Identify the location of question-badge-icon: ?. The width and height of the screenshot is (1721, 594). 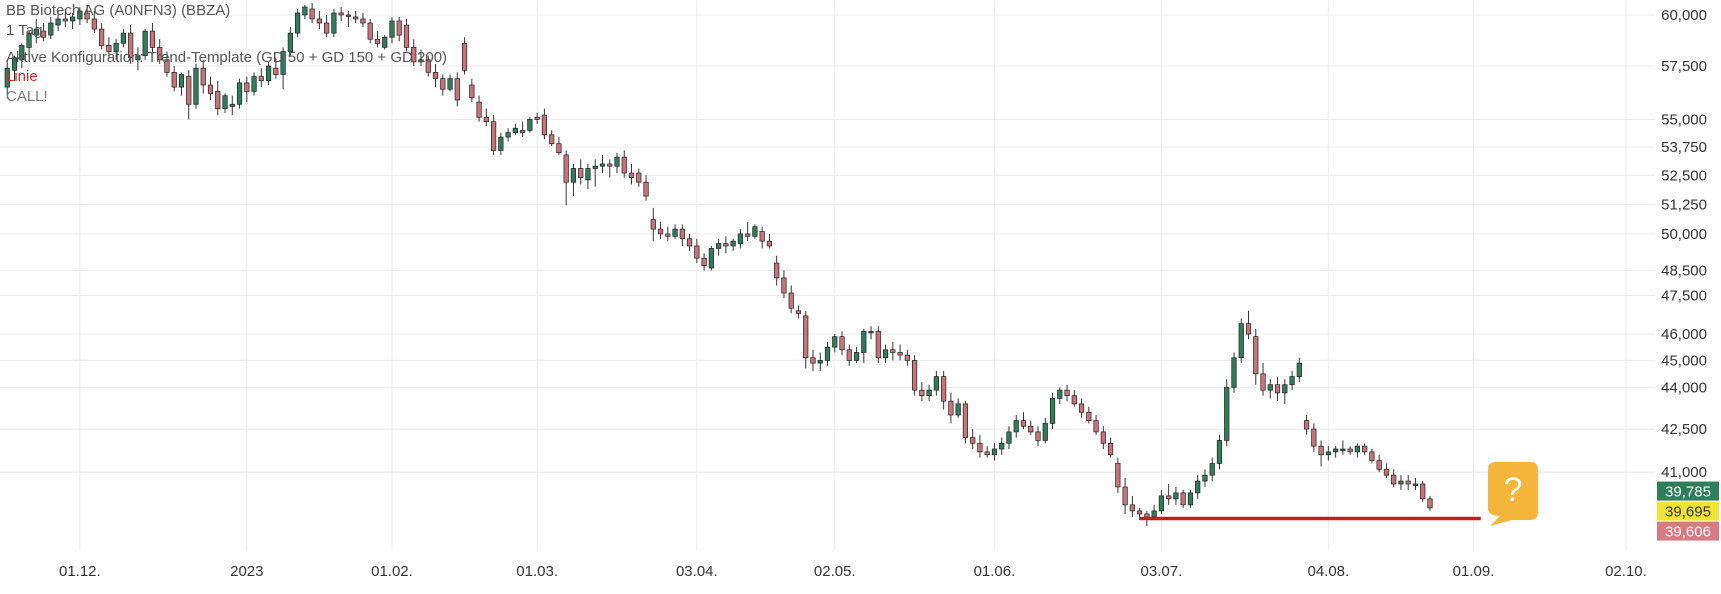
(1513, 494).